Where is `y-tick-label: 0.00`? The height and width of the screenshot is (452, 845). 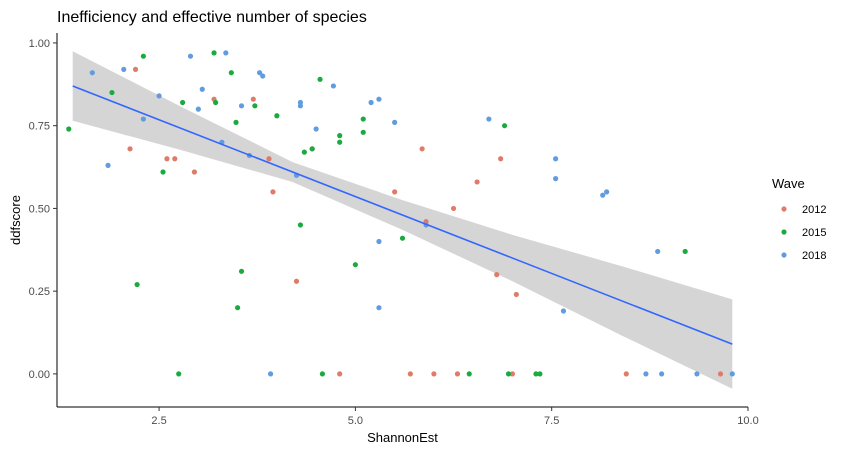 y-tick-label: 0.00 is located at coordinates (39, 375).